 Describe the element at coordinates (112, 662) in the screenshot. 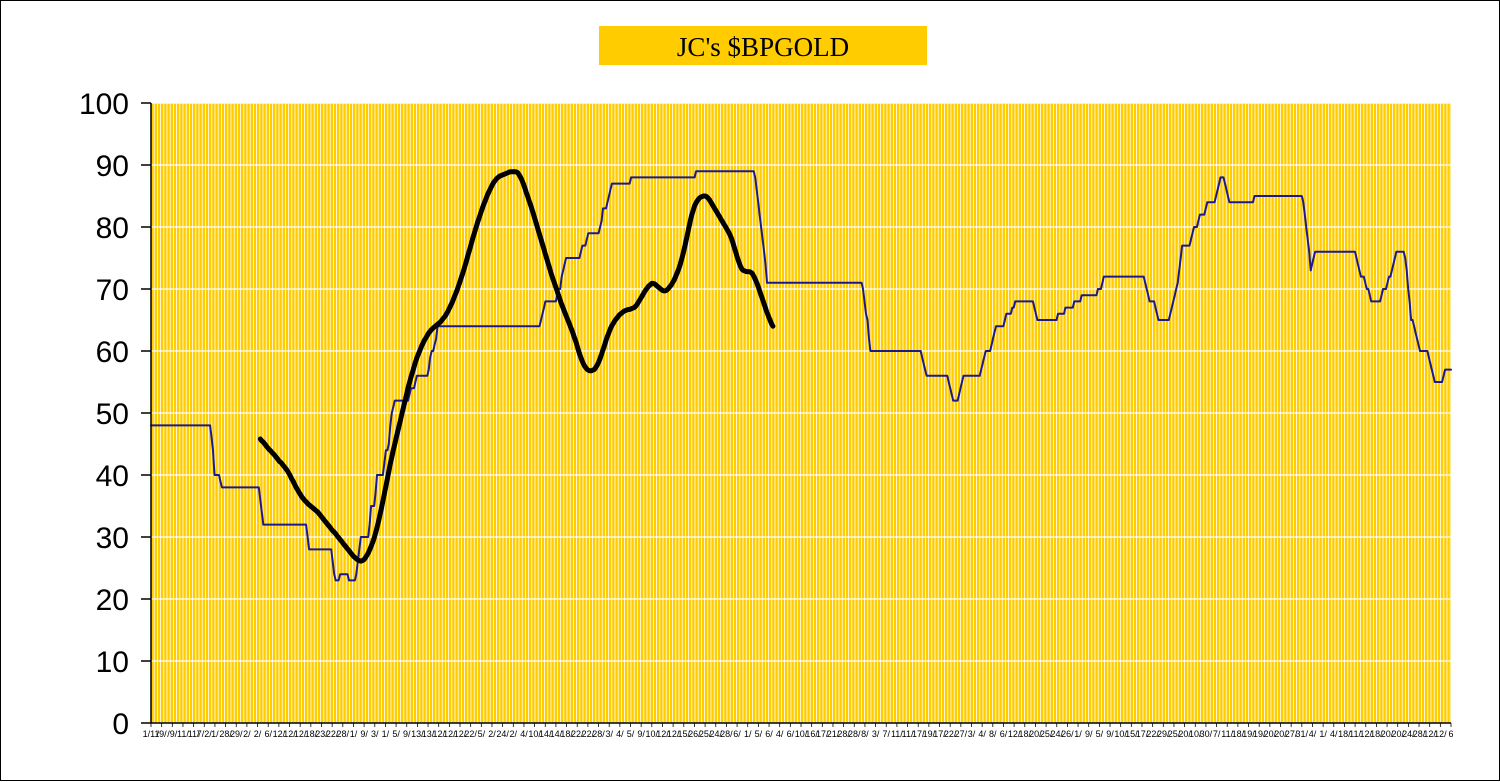

I see `ytick-label-10: 10` at that location.